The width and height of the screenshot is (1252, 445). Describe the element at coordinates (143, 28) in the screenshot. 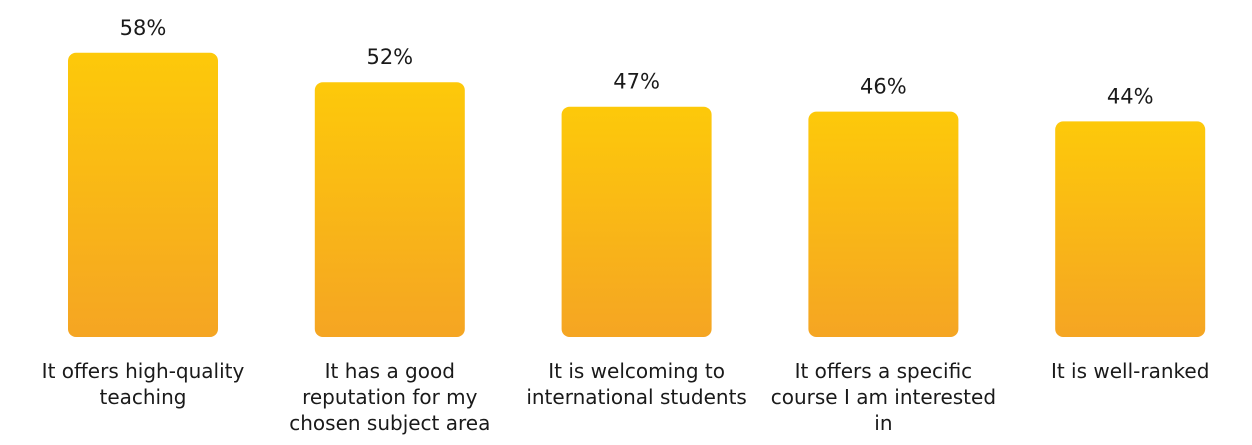

I see `value-label: 58%` at that location.